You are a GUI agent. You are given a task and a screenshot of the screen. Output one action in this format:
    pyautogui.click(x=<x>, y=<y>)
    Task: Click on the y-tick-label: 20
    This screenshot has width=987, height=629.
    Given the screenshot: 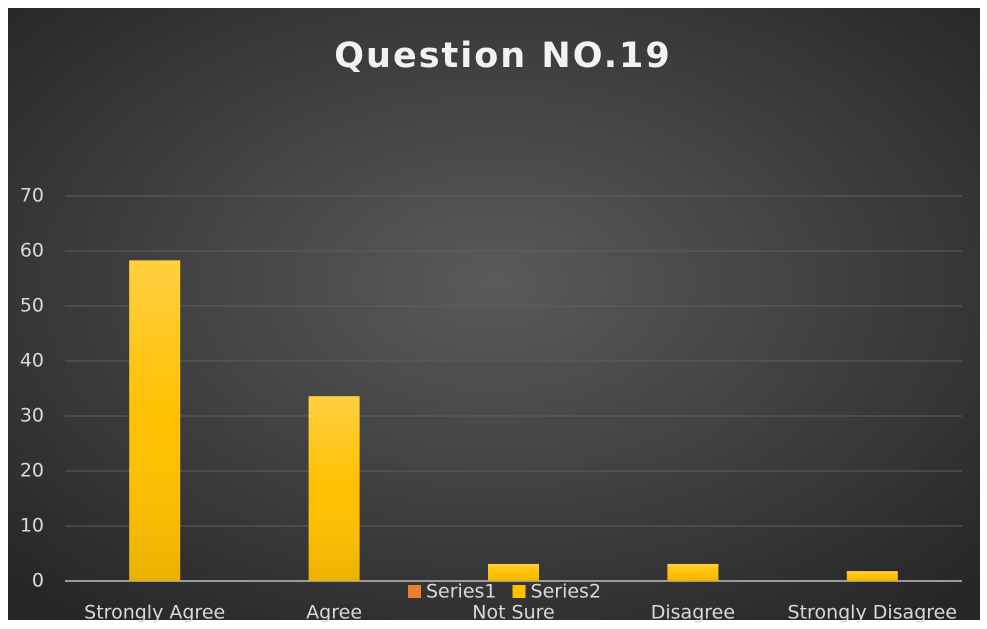 What is the action you would take?
    pyautogui.click(x=32, y=471)
    